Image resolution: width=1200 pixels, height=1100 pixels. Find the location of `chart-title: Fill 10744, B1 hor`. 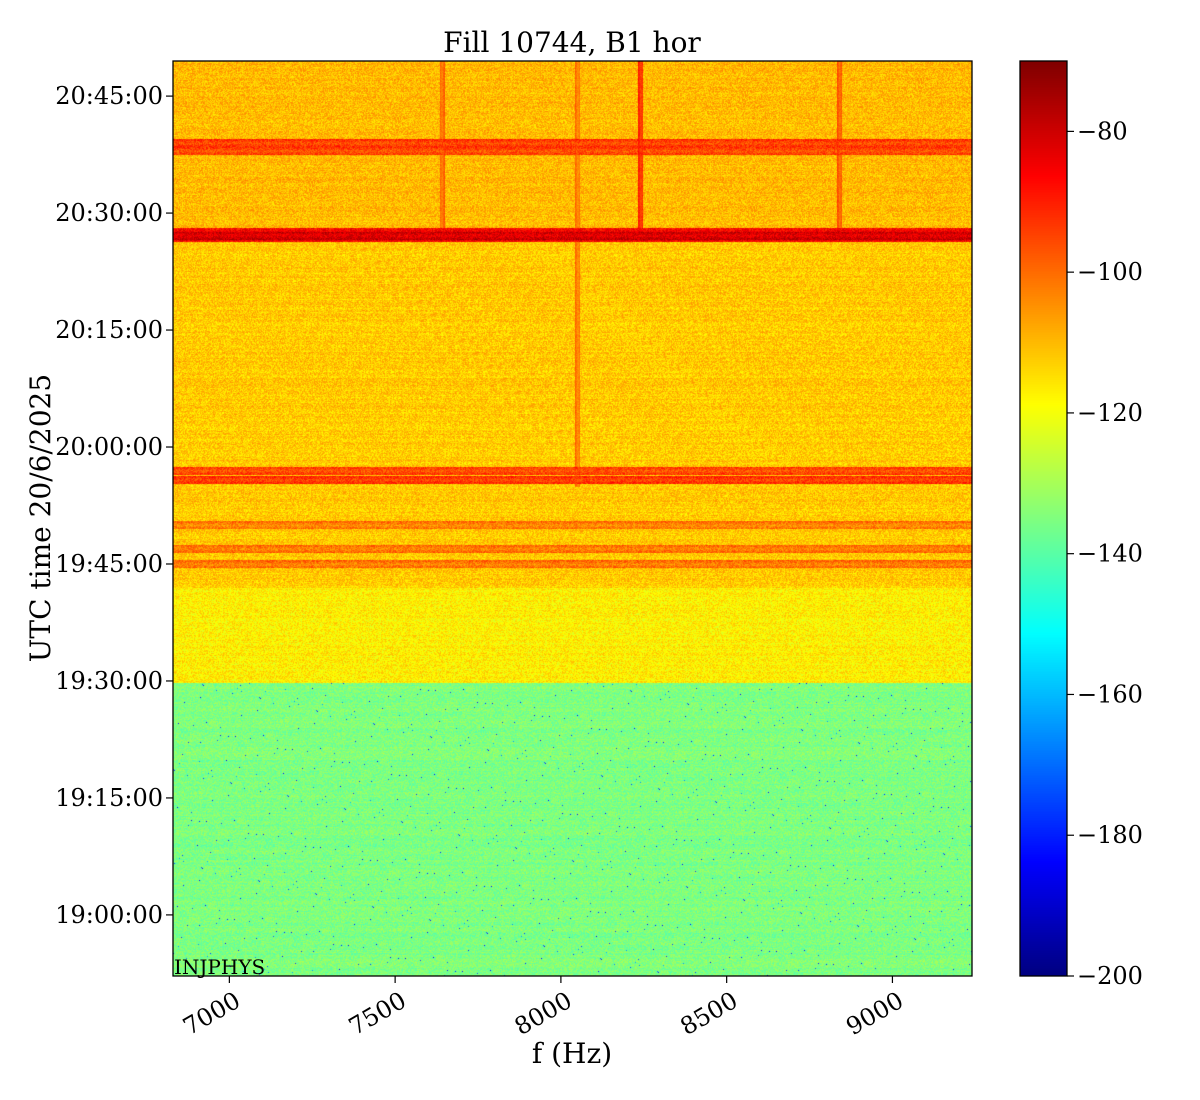

chart-title: Fill 10744, B1 hor is located at coordinates (572, 42).